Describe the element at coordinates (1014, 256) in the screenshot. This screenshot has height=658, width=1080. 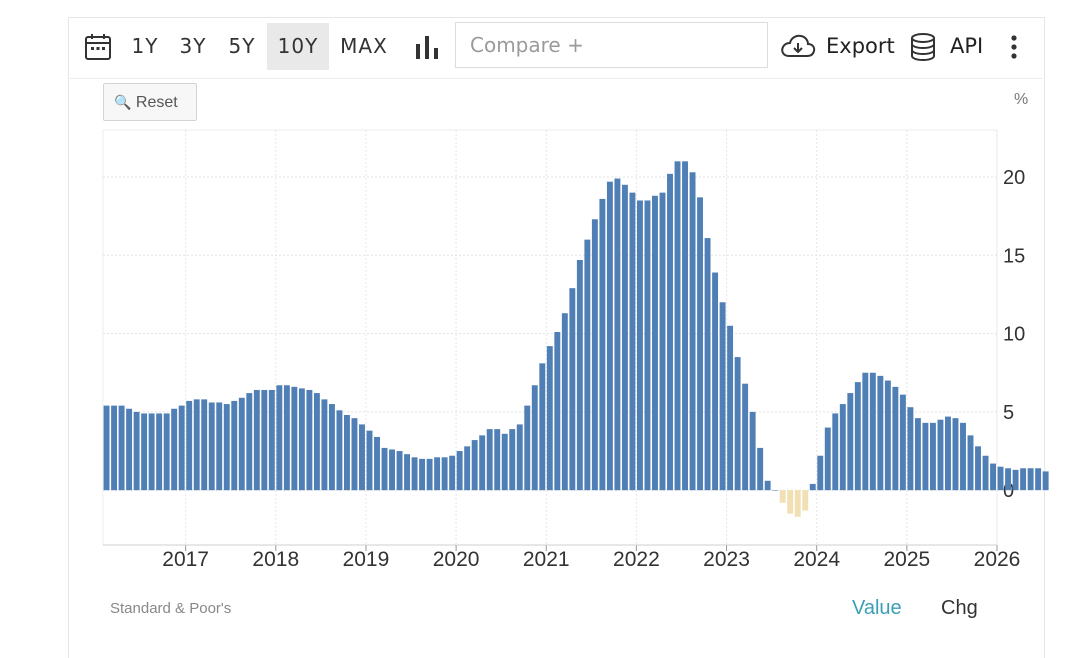
I see `y-tick-label: 15` at that location.